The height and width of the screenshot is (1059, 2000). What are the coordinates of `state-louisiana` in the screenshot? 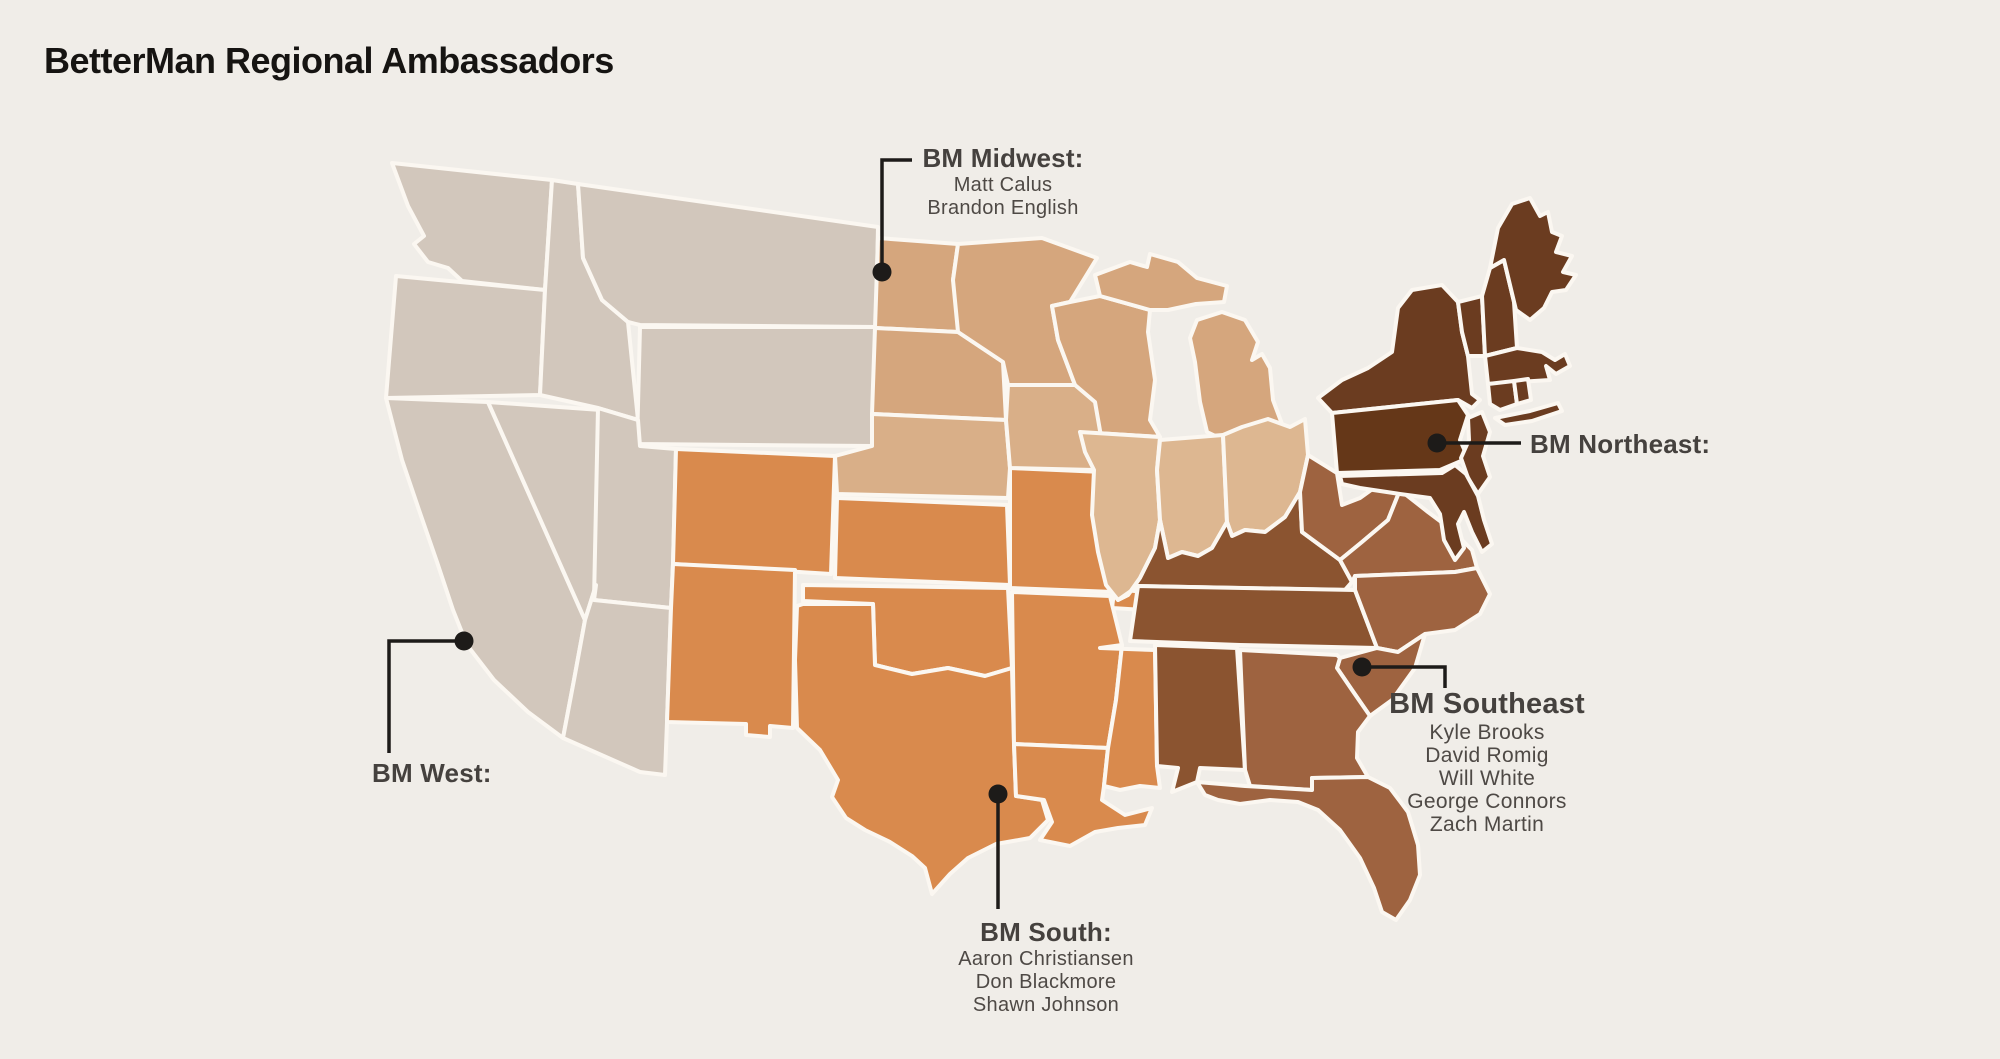 It's located at (1083, 795).